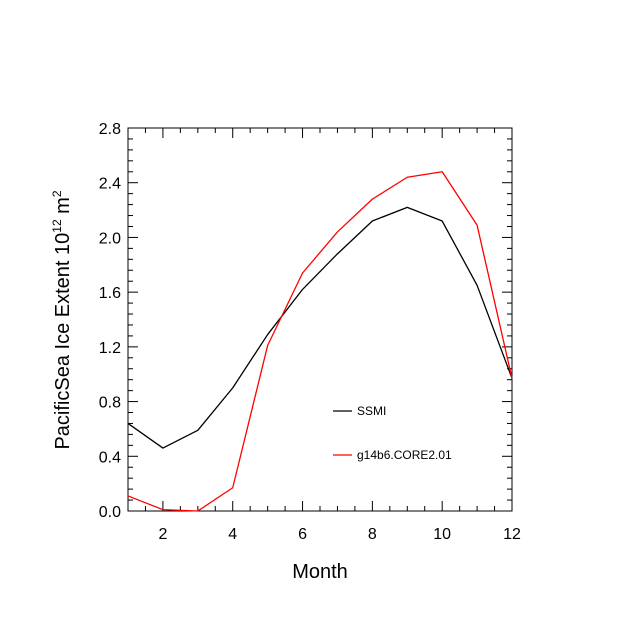 This screenshot has height=638, width=638. What do you see at coordinates (110, 129) in the screenshot?
I see `y-tick-label: 2.8` at bounding box center [110, 129].